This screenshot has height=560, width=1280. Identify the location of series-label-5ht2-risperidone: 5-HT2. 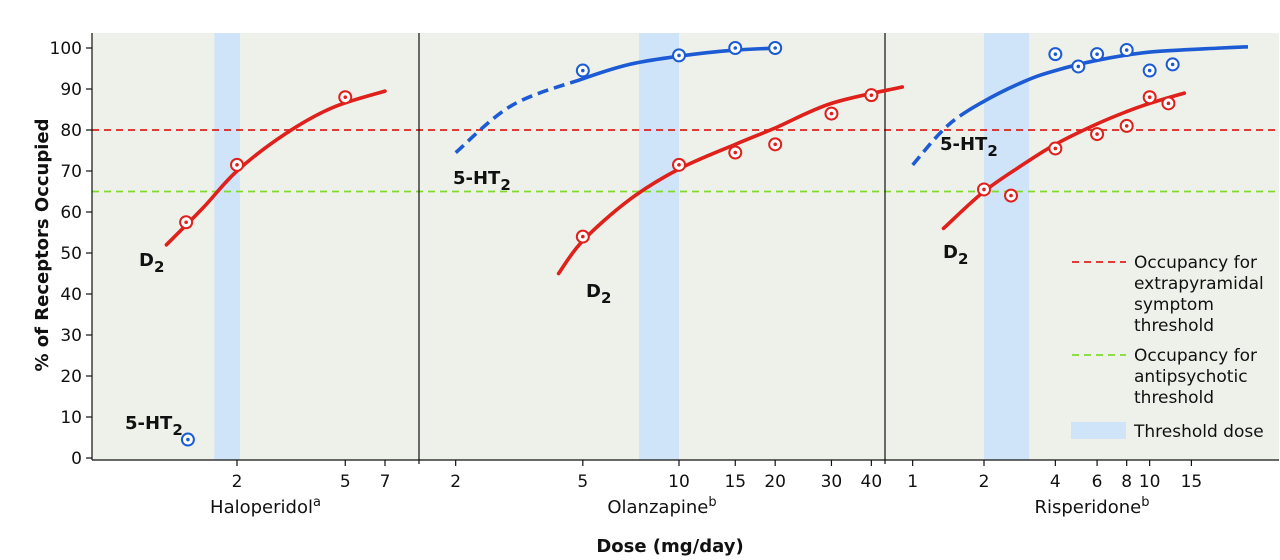
(969, 147).